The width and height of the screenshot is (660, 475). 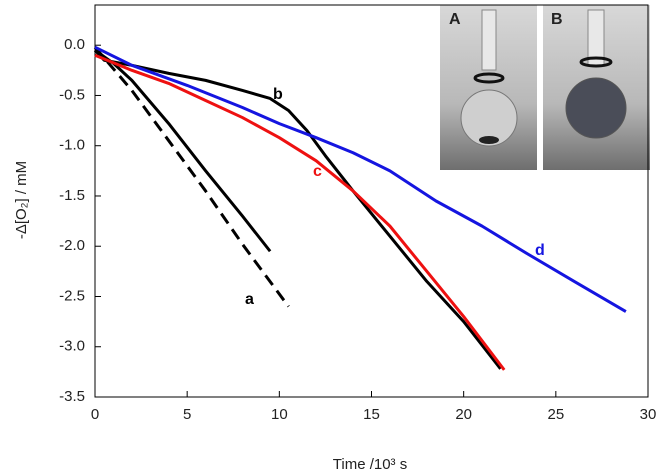 What do you see at coordinates (278, 94) in the screenshot?
I see `series-label: b` at bounding box center [278, 94].